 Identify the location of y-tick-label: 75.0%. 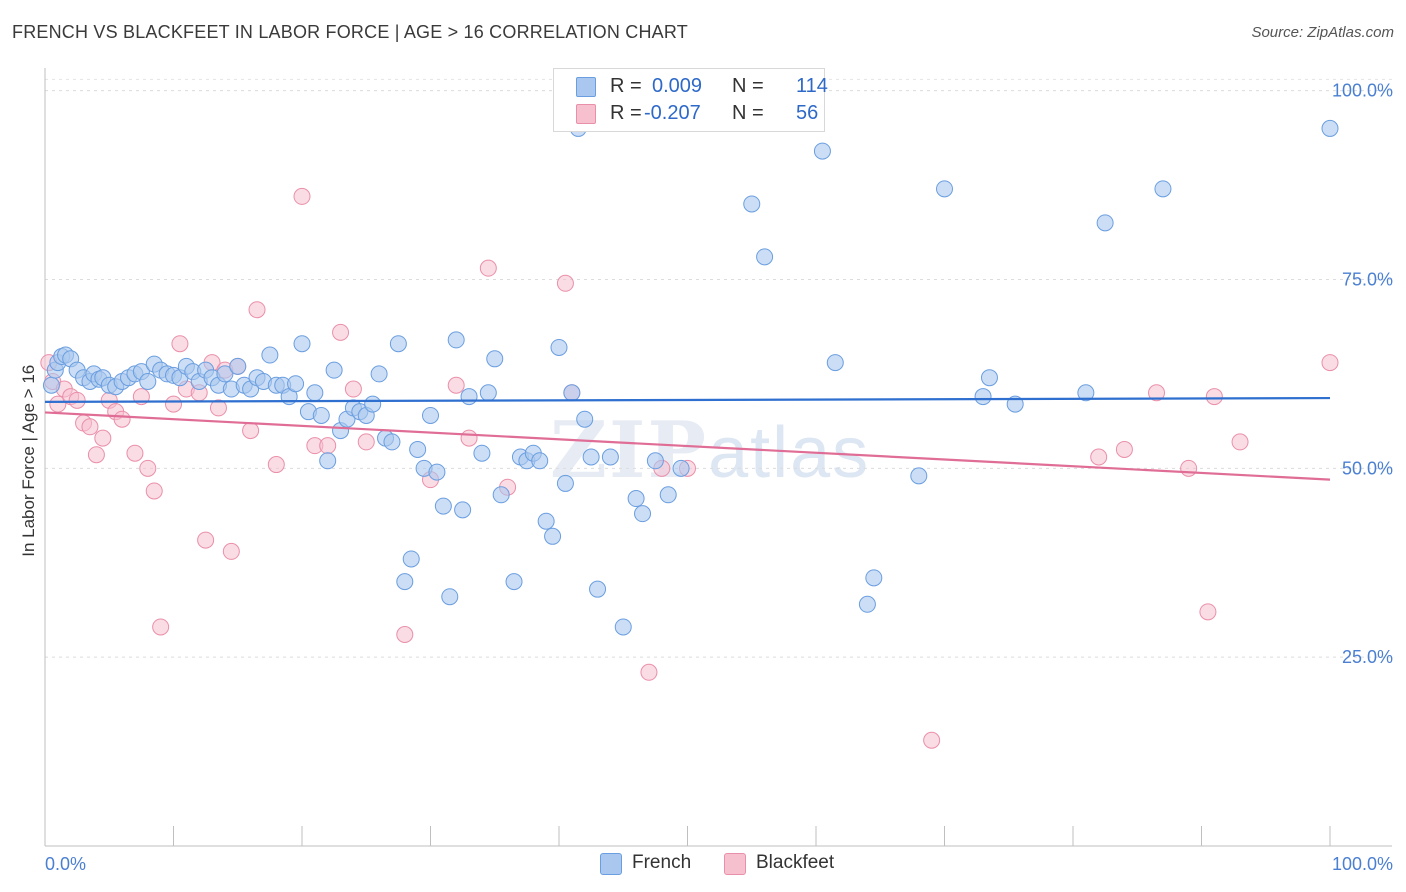
(1367, 279).